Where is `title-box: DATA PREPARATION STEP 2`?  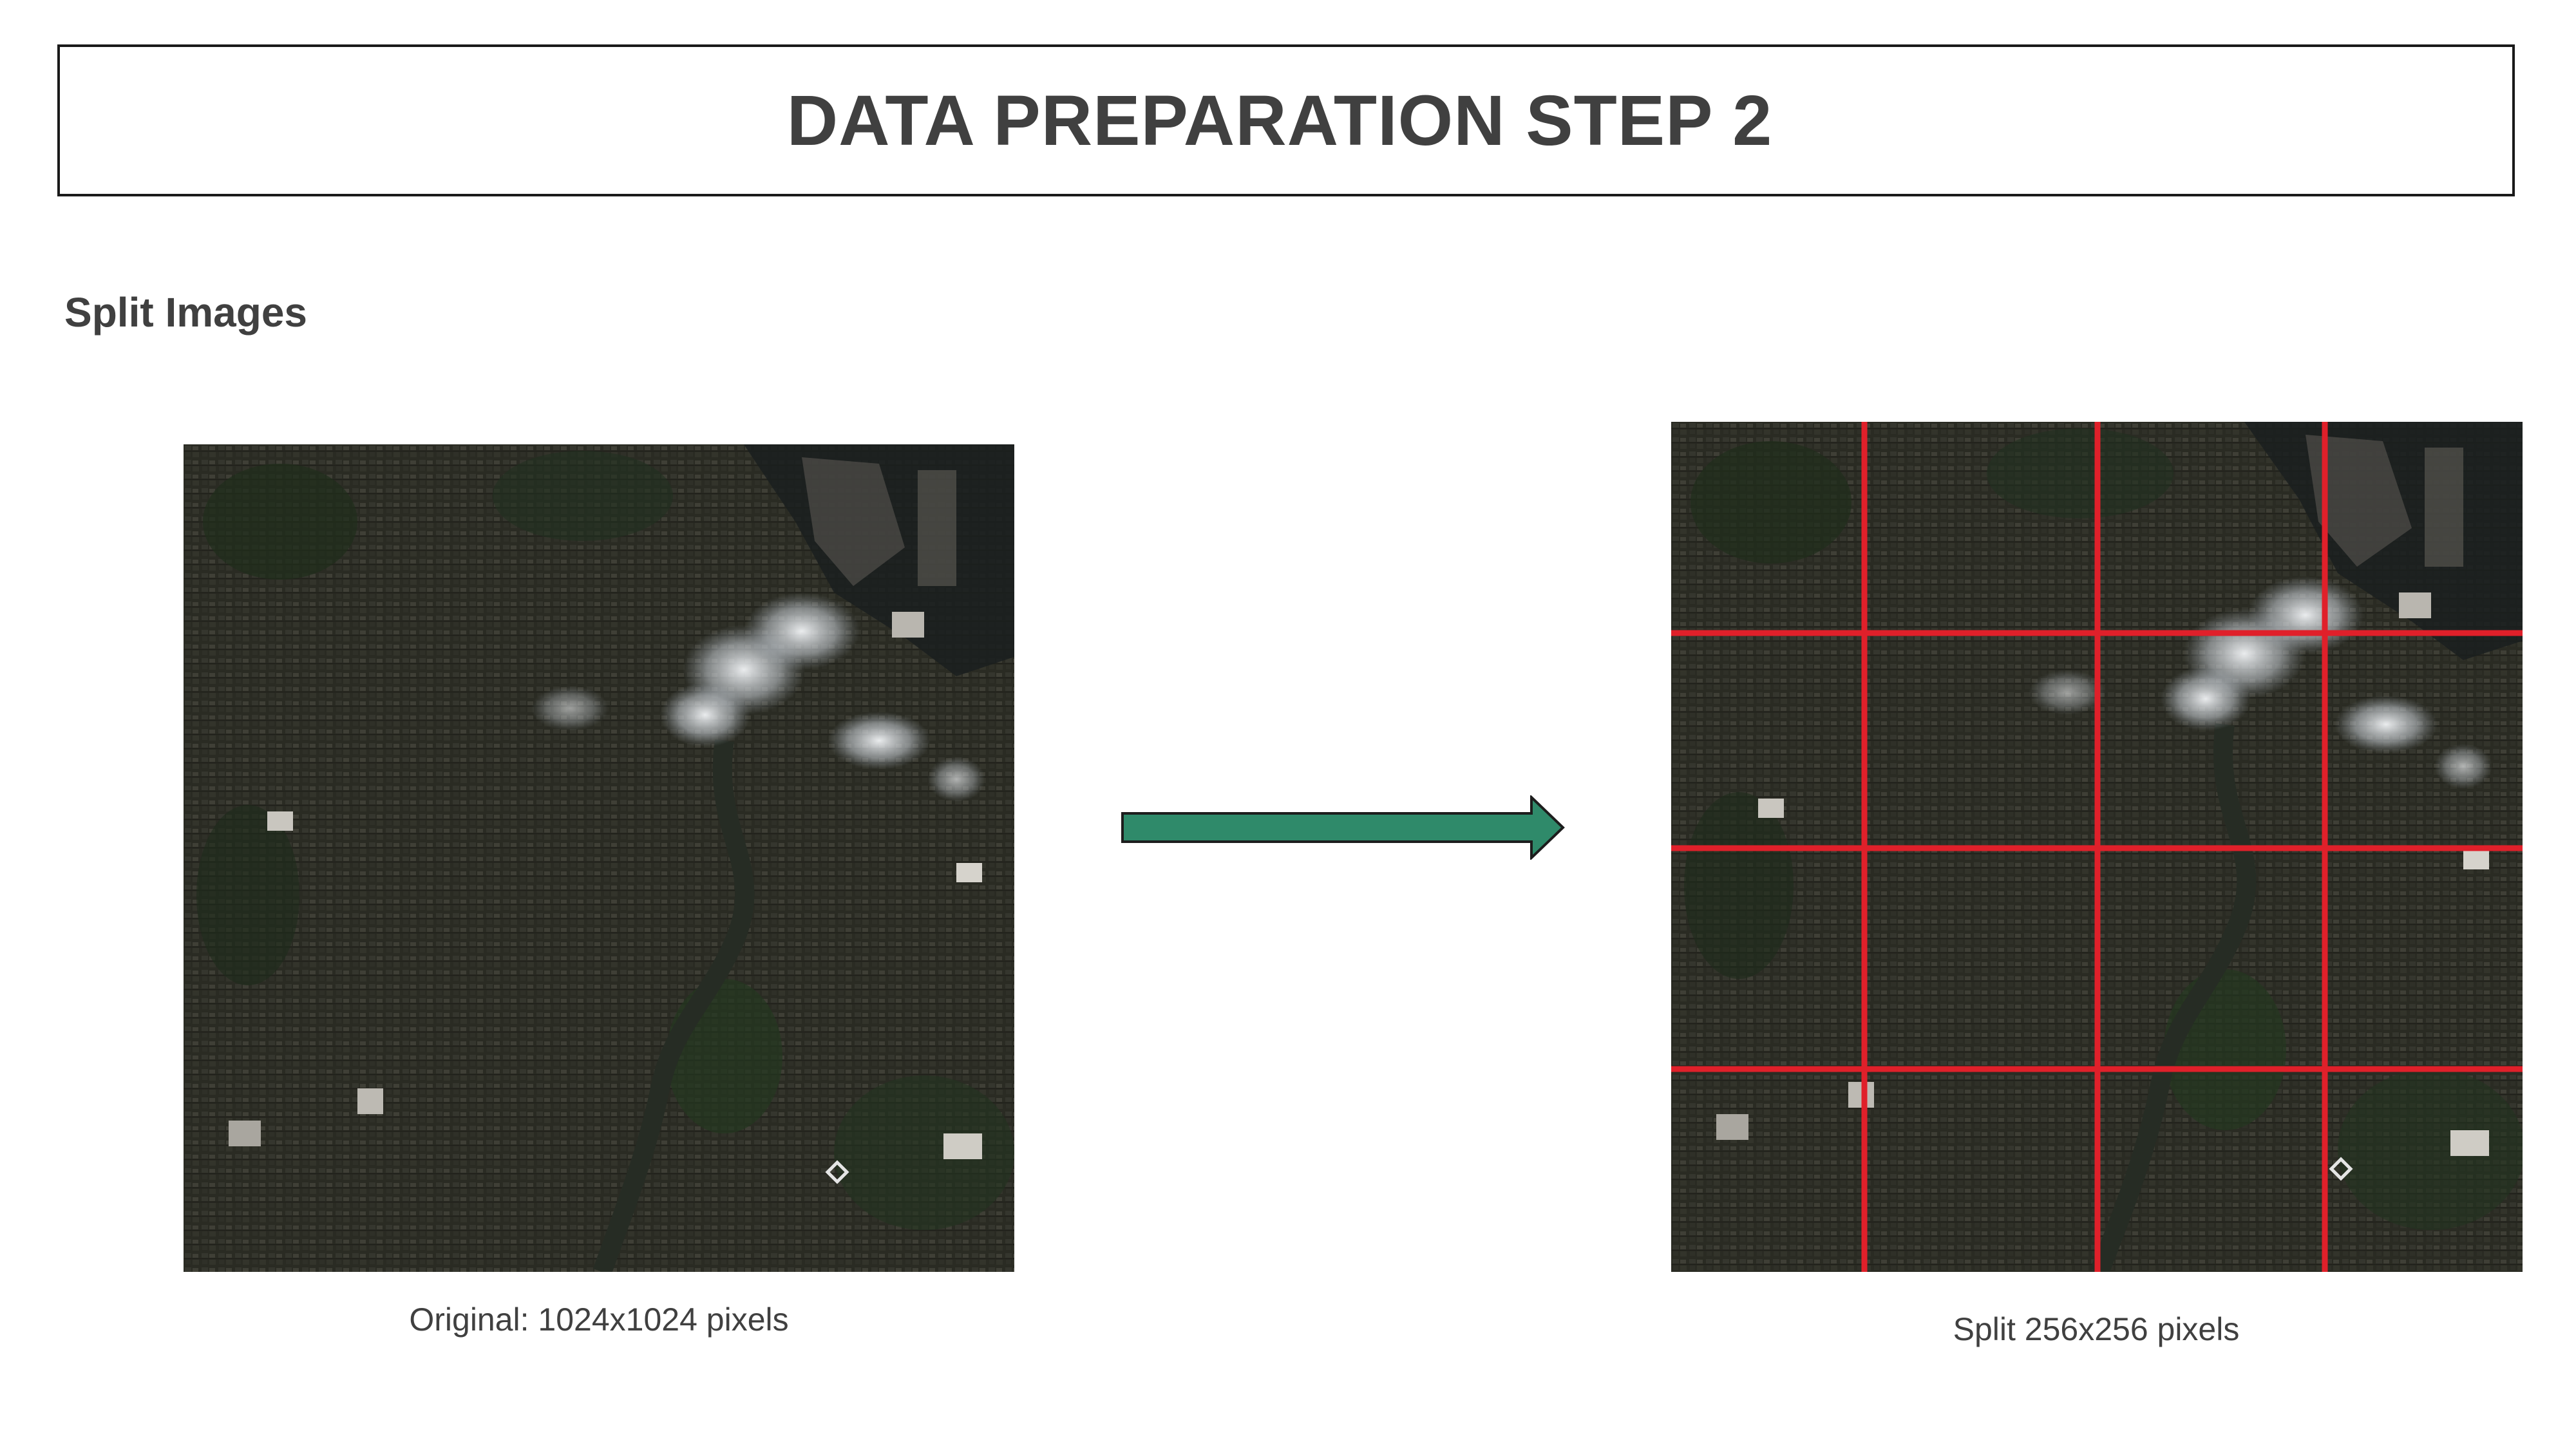
title-box: DATA PREPARATION STEP 2 is located at coordinates (1286, 120).